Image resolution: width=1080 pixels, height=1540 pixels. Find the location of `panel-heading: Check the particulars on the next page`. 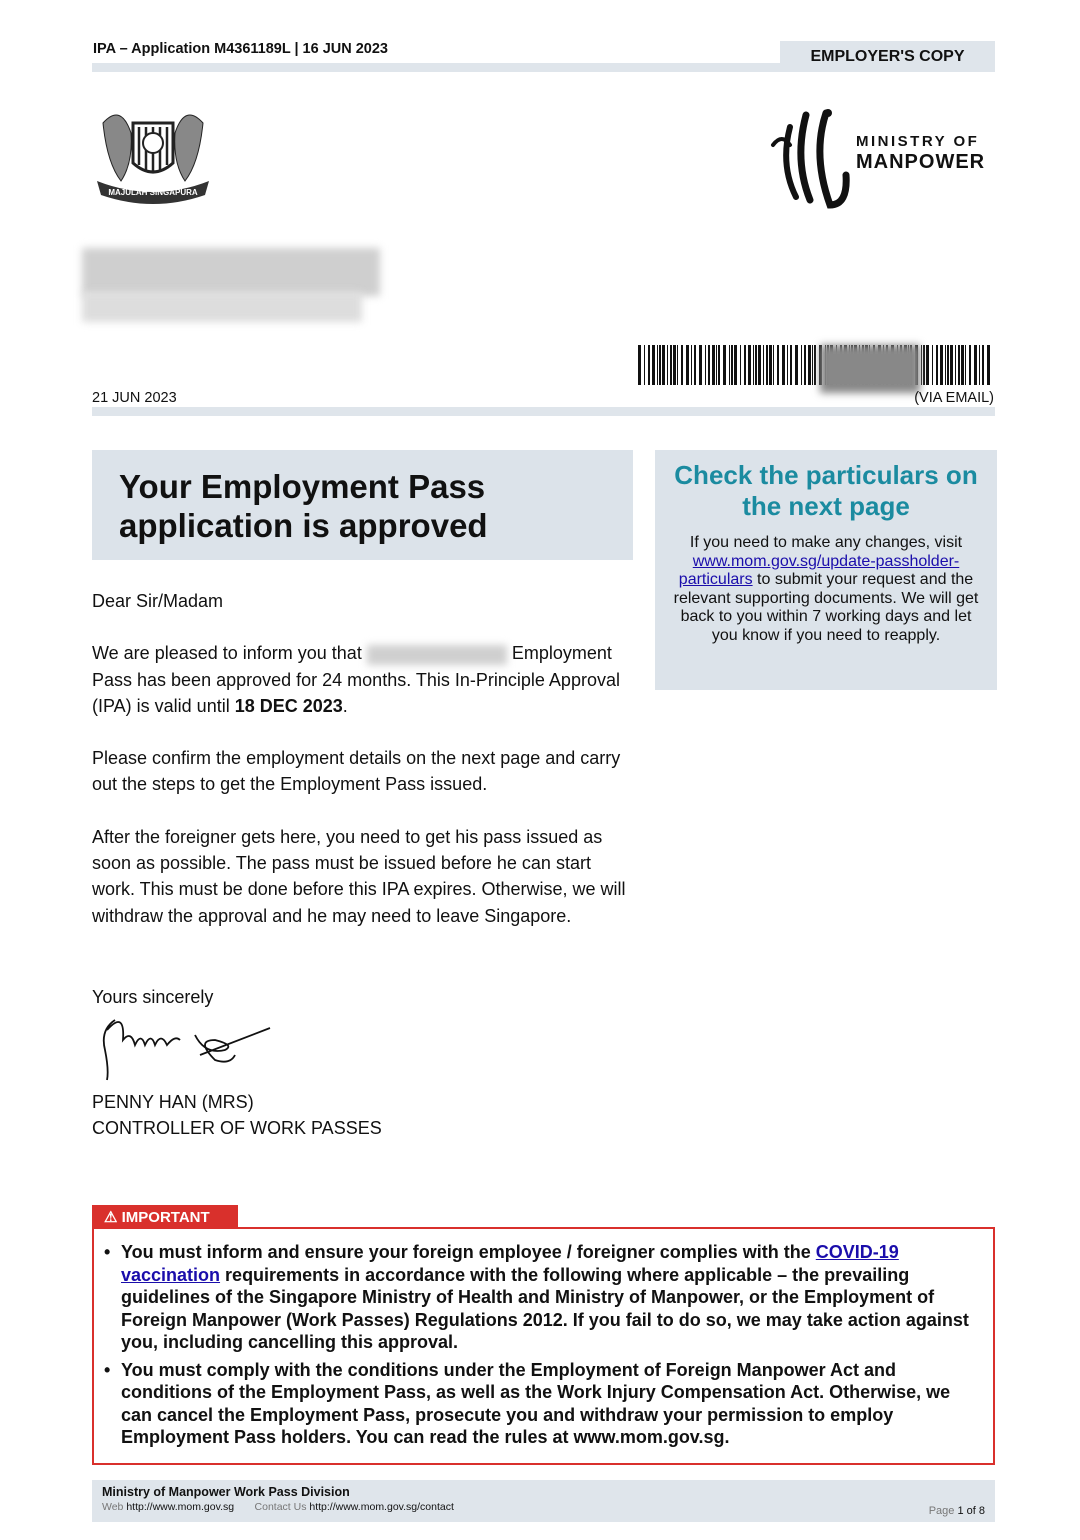

panel-heading: Check the particulars on the next page is located at coordinates (826, 490).